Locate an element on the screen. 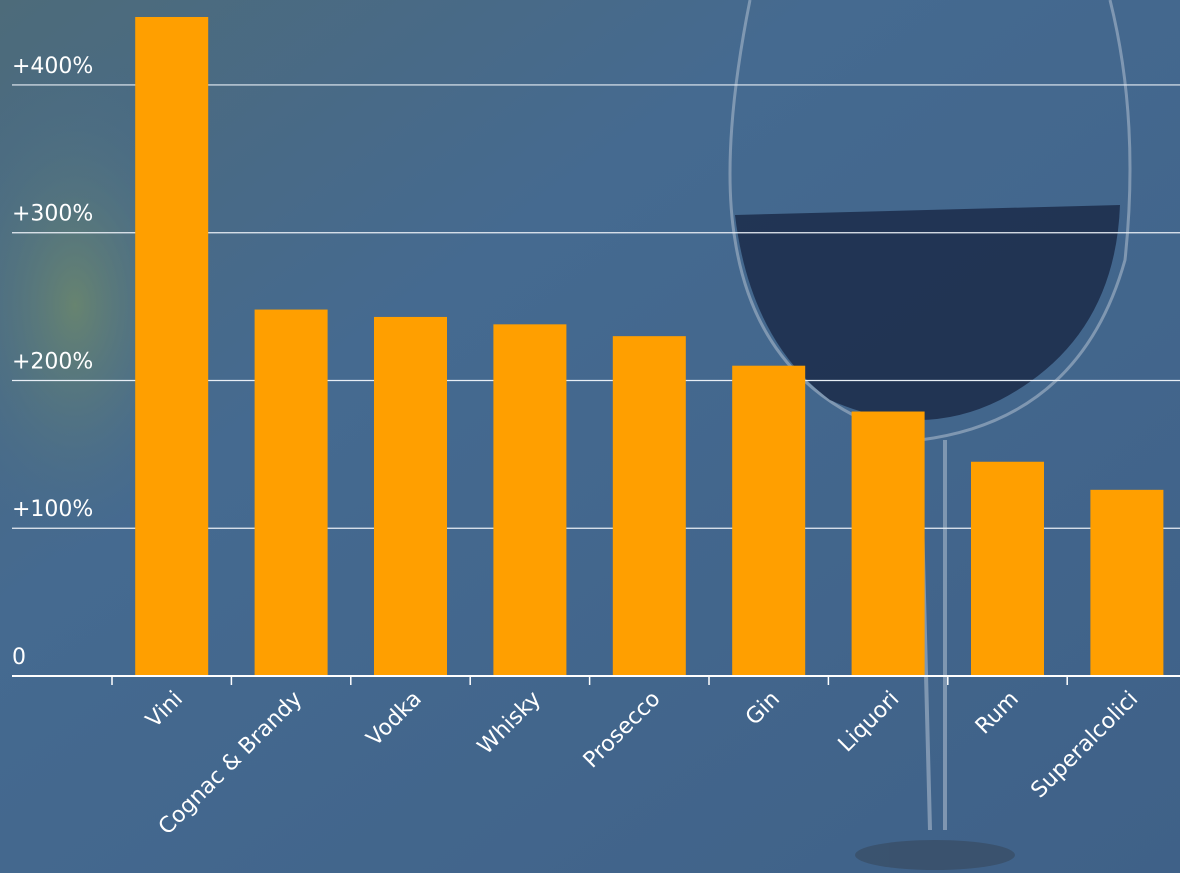  y-tick-label: +100% is located at coordinates (52, 509).